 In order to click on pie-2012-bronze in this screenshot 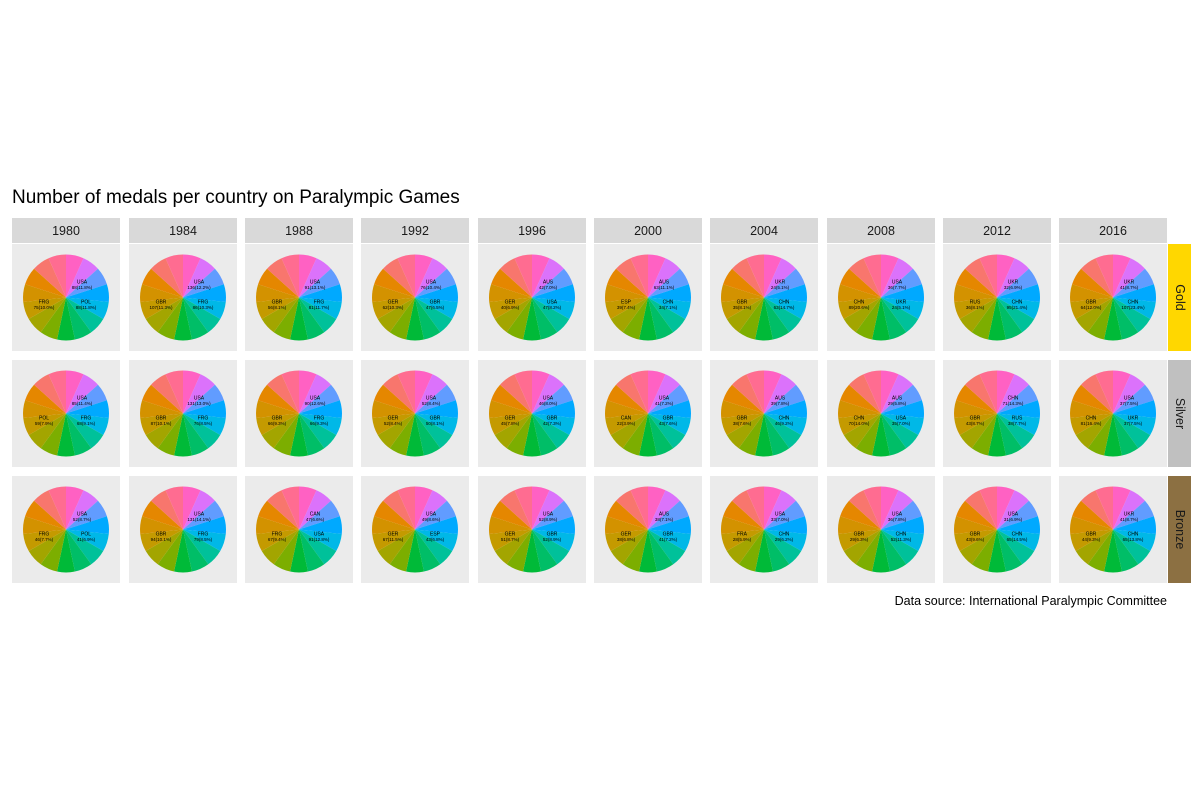, I will do `click(997, 529)`.